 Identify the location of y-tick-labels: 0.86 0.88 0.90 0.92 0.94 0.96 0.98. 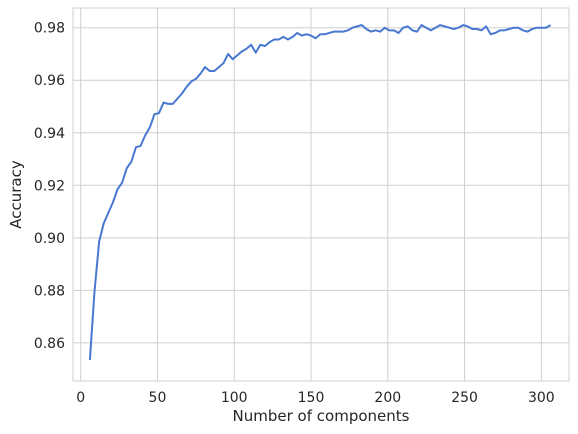
(49, 186).